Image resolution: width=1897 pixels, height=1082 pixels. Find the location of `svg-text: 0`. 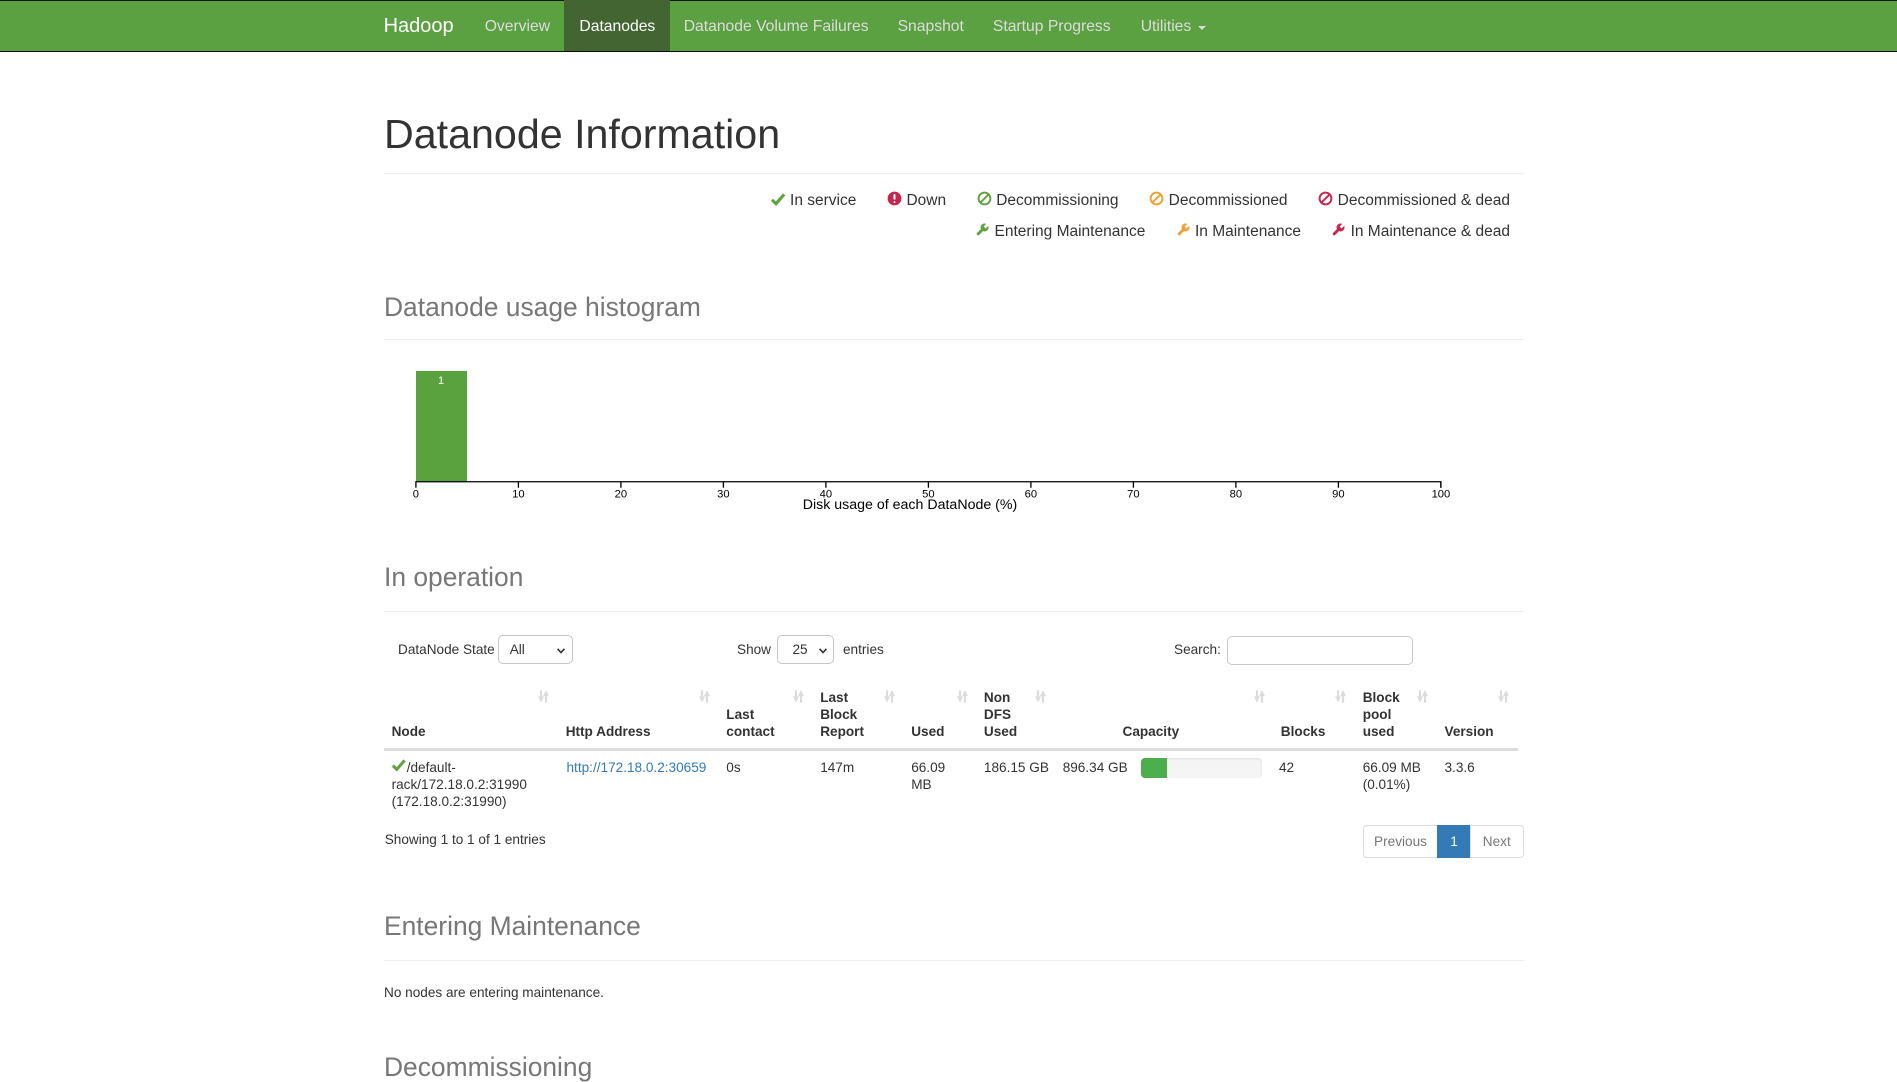

svg-text: 0 is located at coordinates (415, 494).